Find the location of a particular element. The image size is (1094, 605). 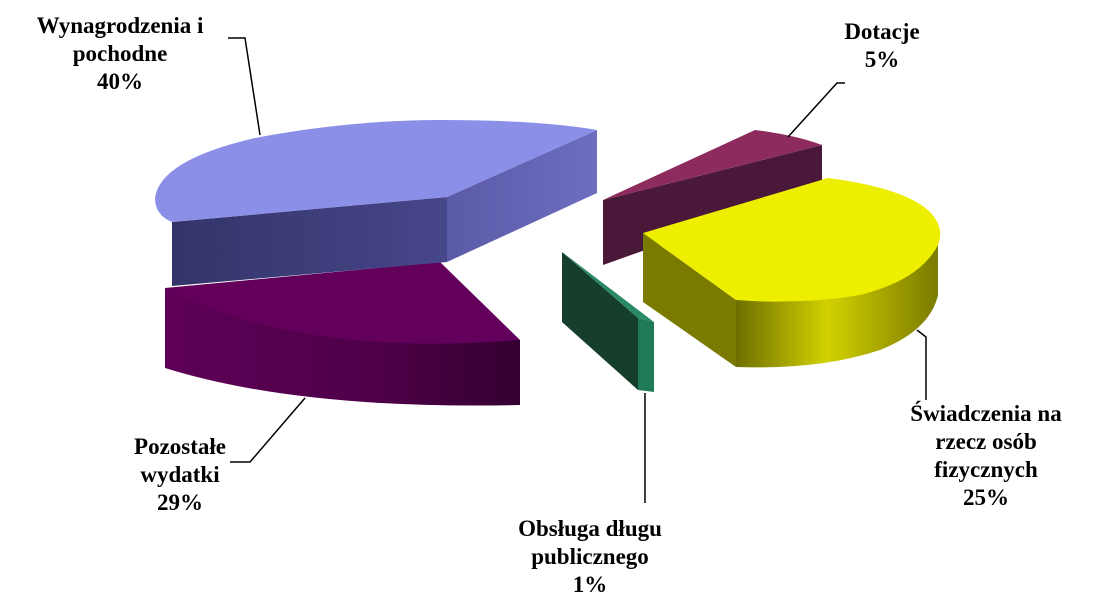

label-pozostale-line-2: wydatki is located at coordinates (180, 474).